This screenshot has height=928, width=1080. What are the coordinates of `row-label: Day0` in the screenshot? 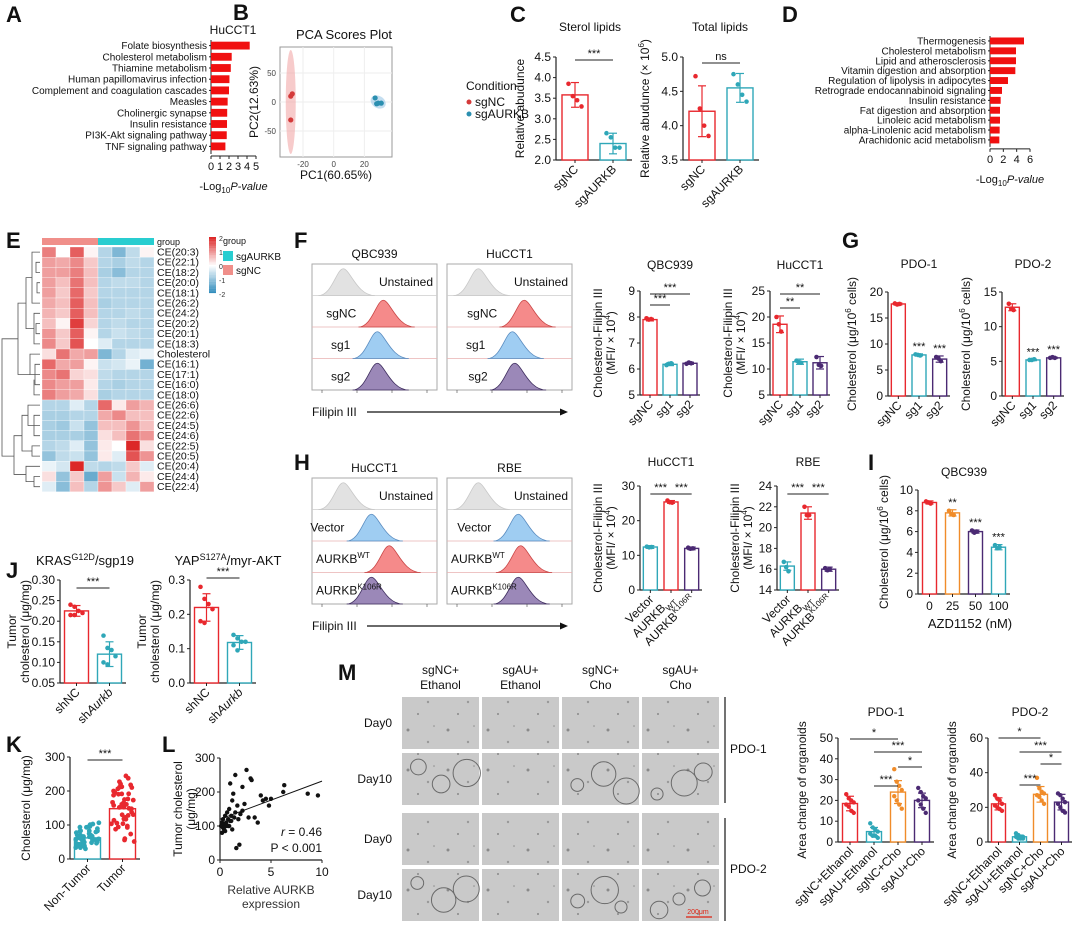 It's located at (378, 839).